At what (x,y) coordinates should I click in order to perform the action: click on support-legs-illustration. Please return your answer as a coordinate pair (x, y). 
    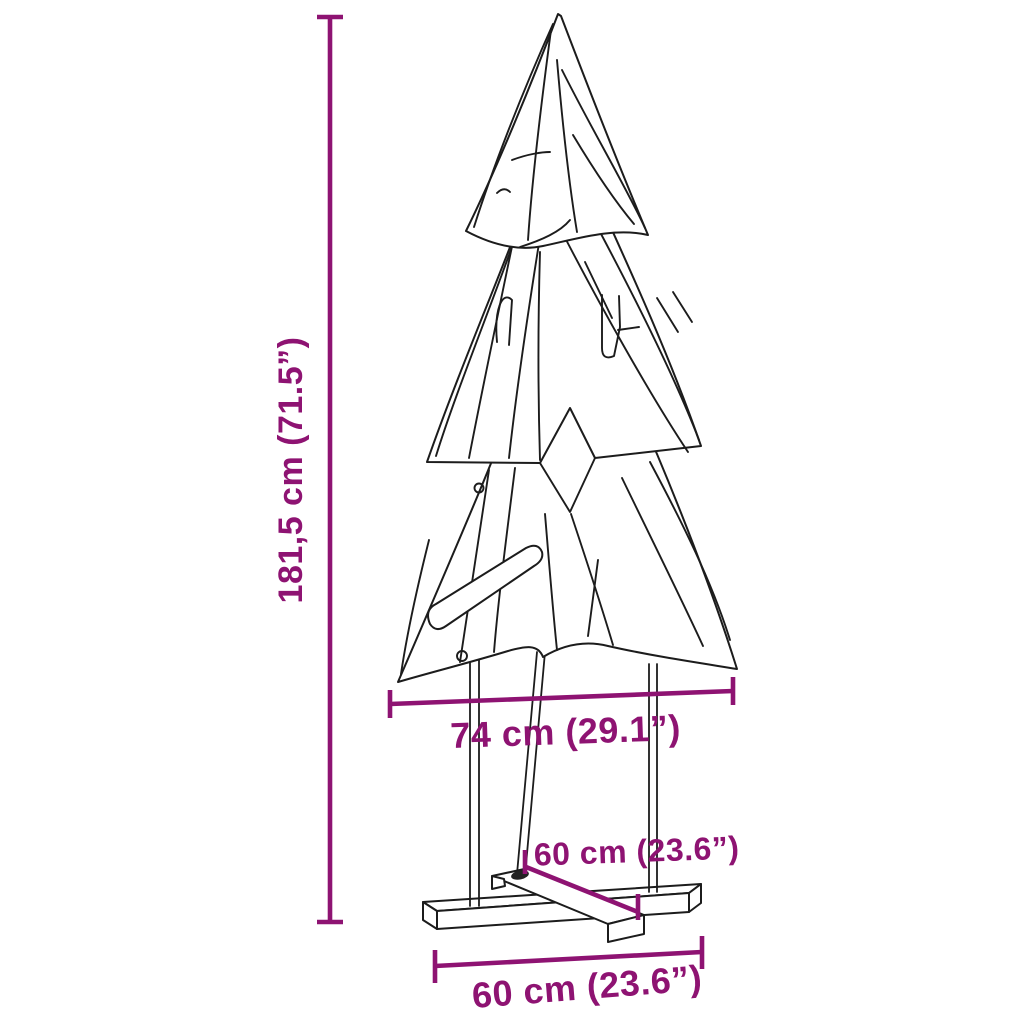
    Looking at the image, I should click on (563, 779).